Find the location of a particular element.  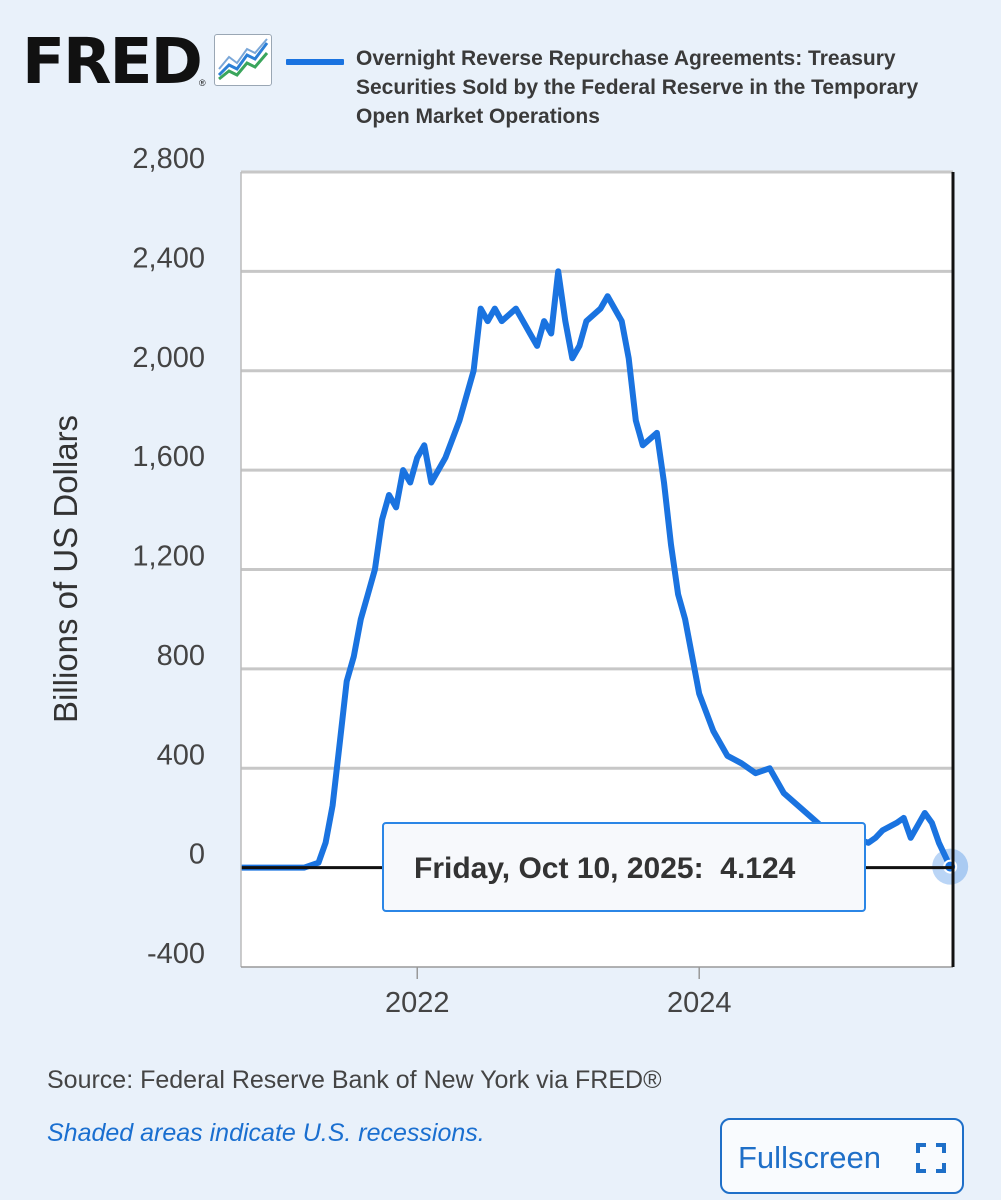

fullscreen-button: Fullscreen is located at coordinates (842, 1156).